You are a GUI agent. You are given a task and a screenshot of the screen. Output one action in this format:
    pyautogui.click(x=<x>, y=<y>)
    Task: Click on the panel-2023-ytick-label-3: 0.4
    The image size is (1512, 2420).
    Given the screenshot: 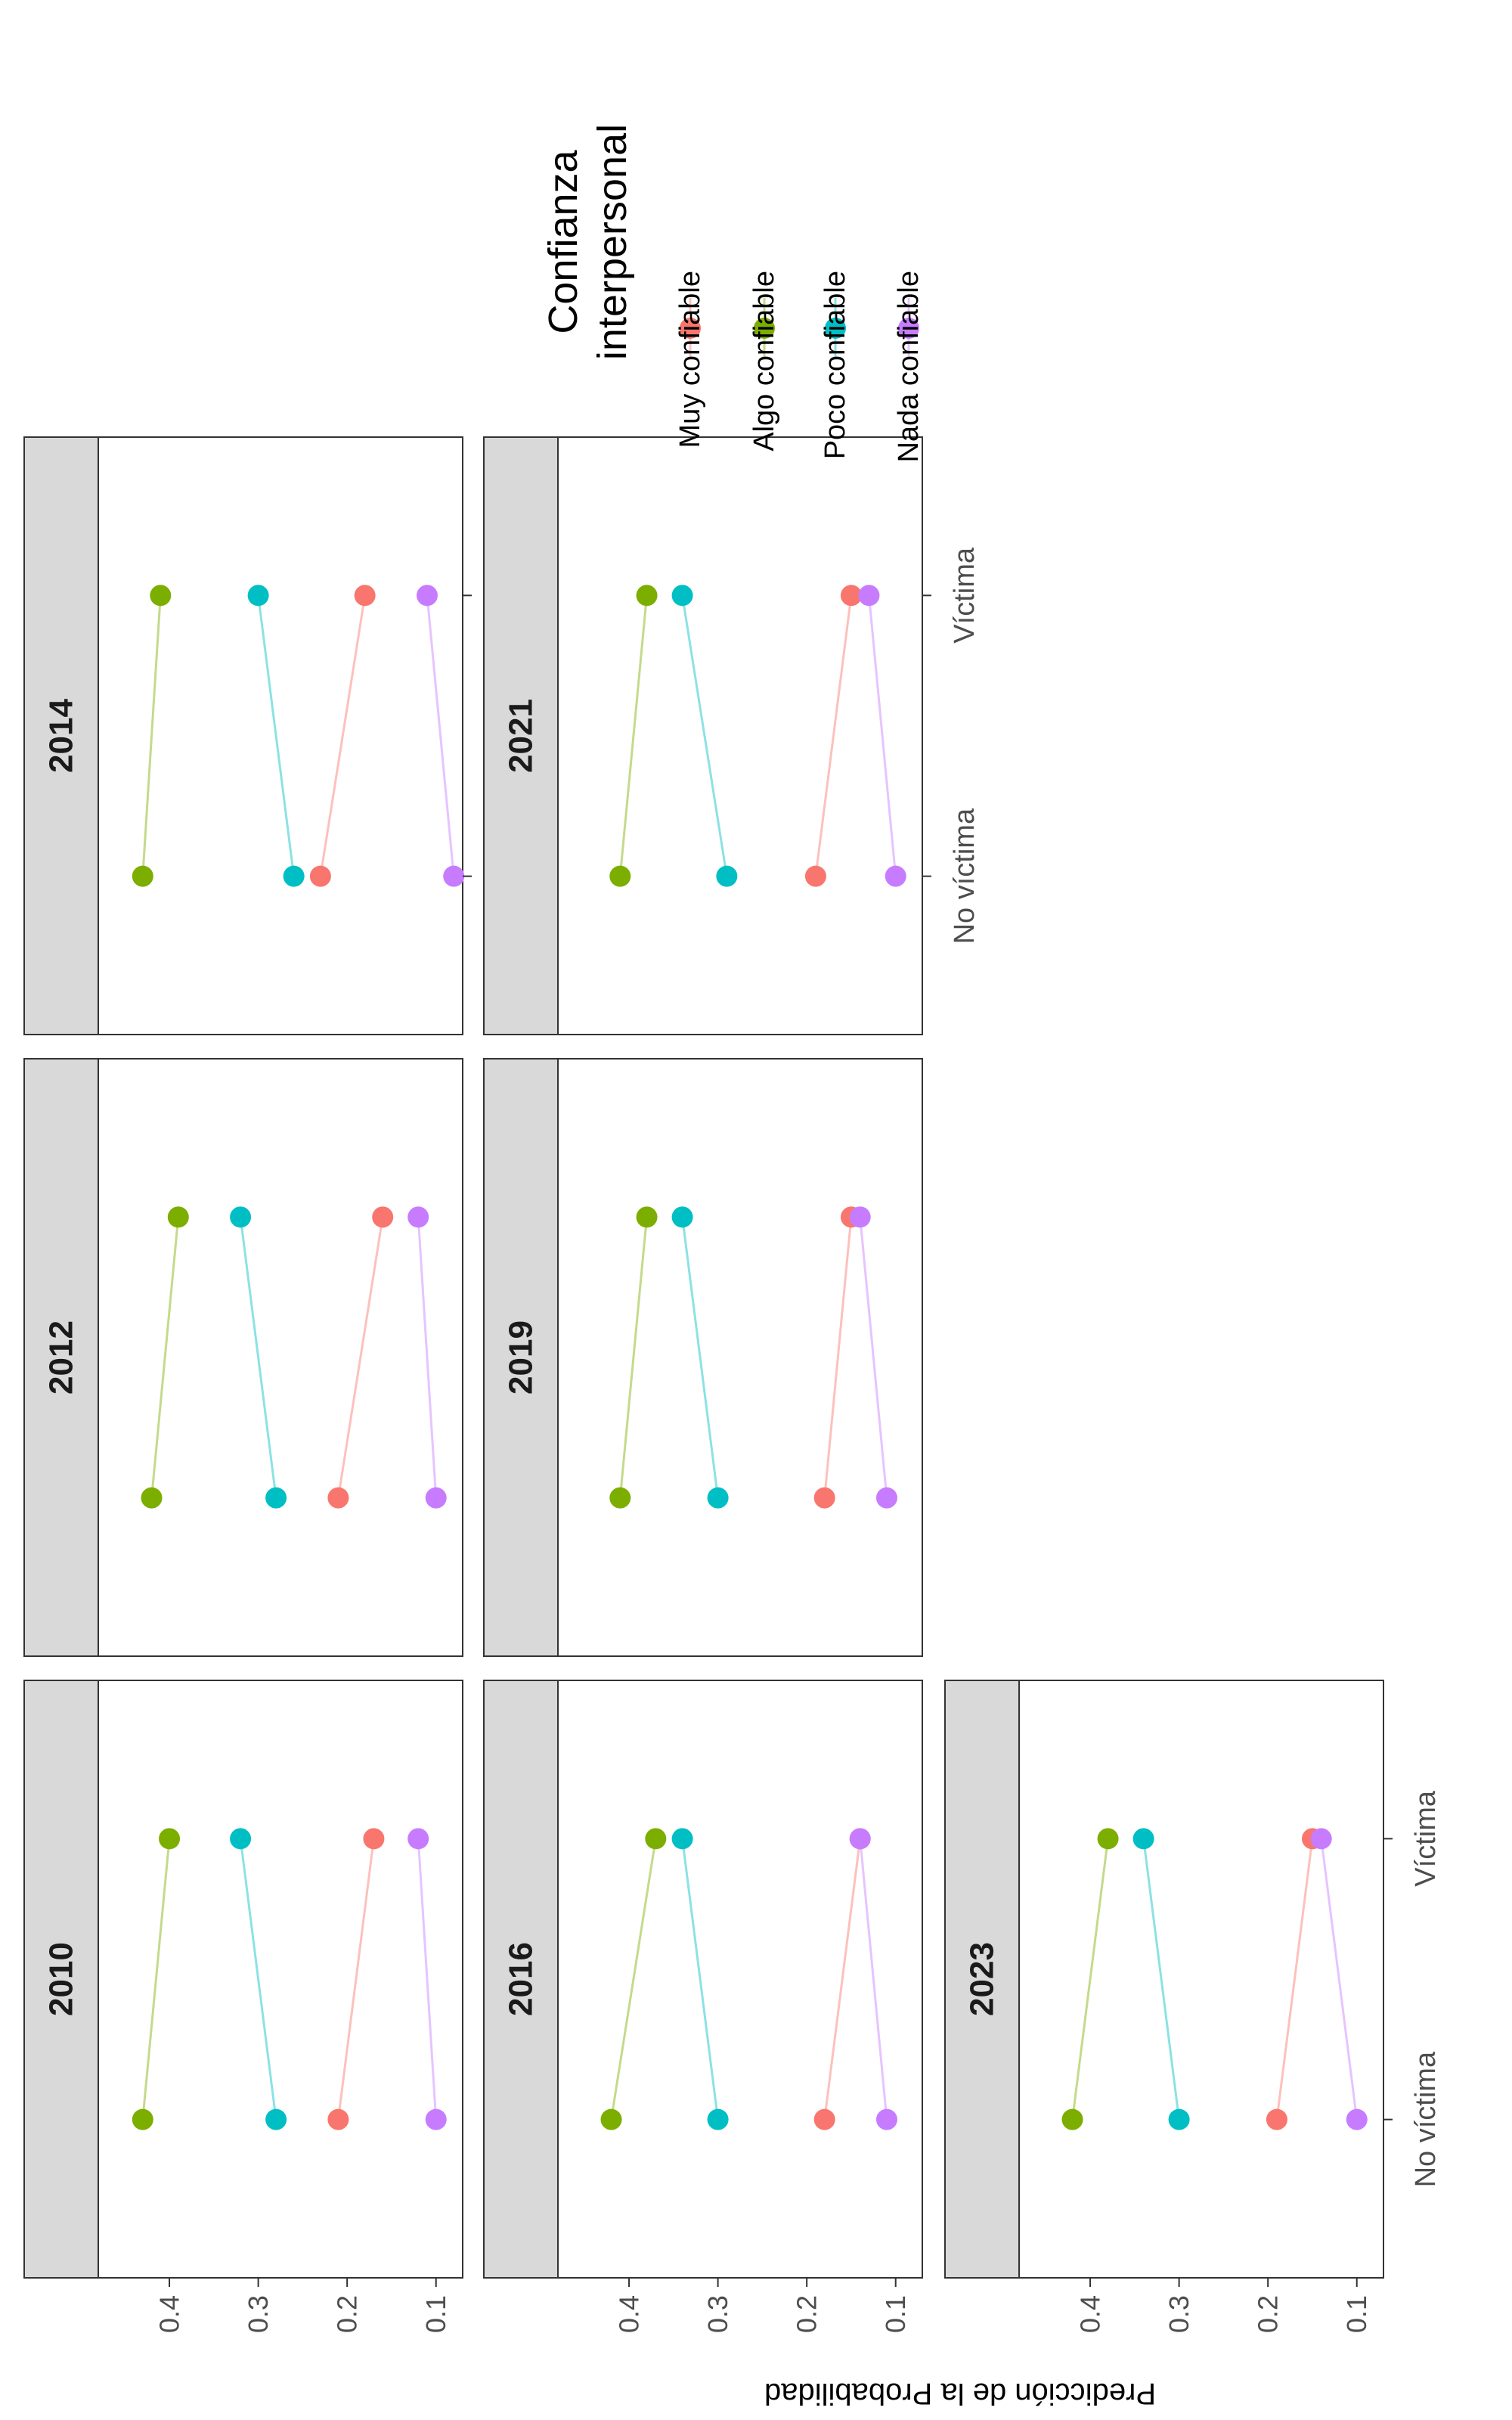 What is the action you would take?
    pyautogui.click(x=1090, y=2314)
    